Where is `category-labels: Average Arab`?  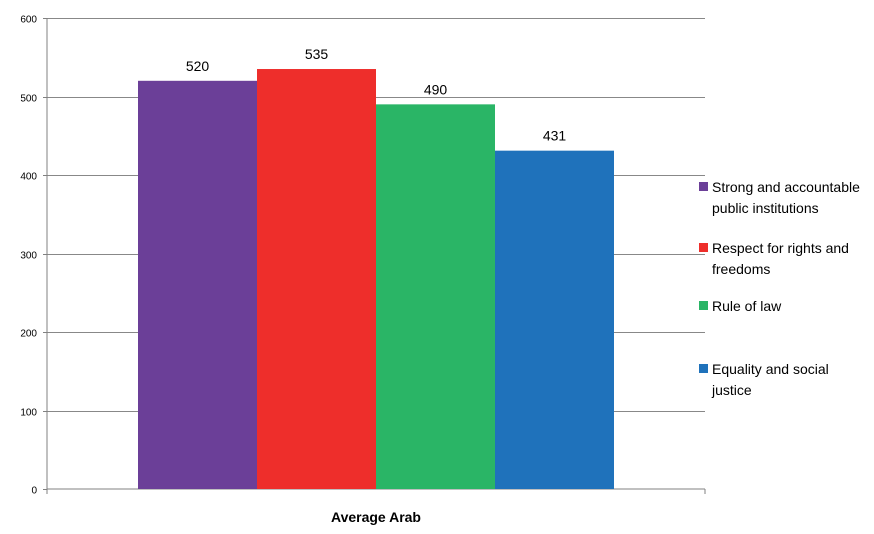
category-labels: Average Arab is located at coordinates (376, 517).